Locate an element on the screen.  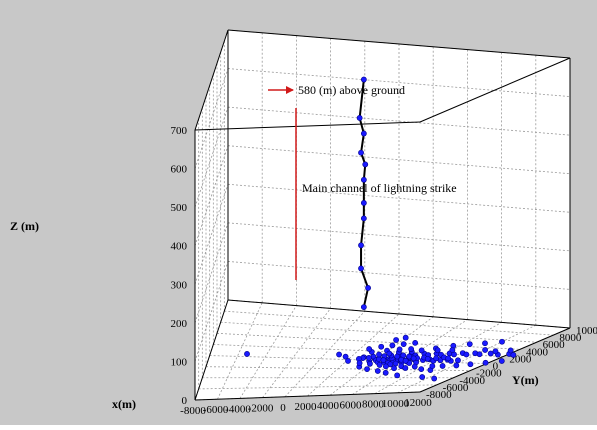
x-tick-label: 4000 is located at coordinates (328, 406).